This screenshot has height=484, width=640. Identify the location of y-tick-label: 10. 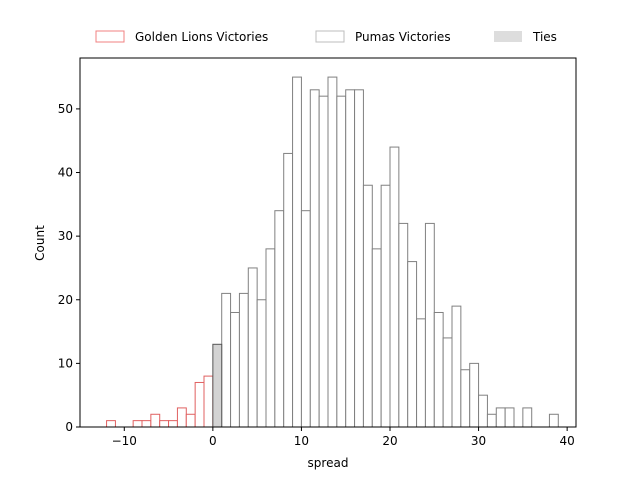
(65, 363).